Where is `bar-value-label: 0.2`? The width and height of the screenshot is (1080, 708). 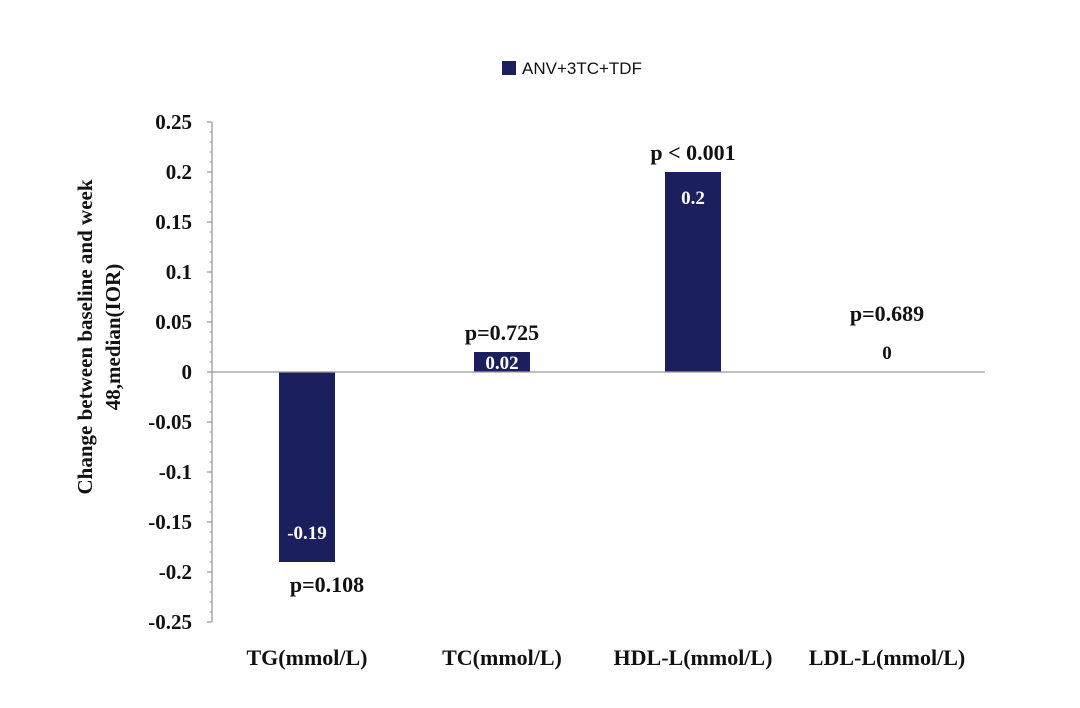 bar-value-label: 0.2 is located at coordinates (693, 198).